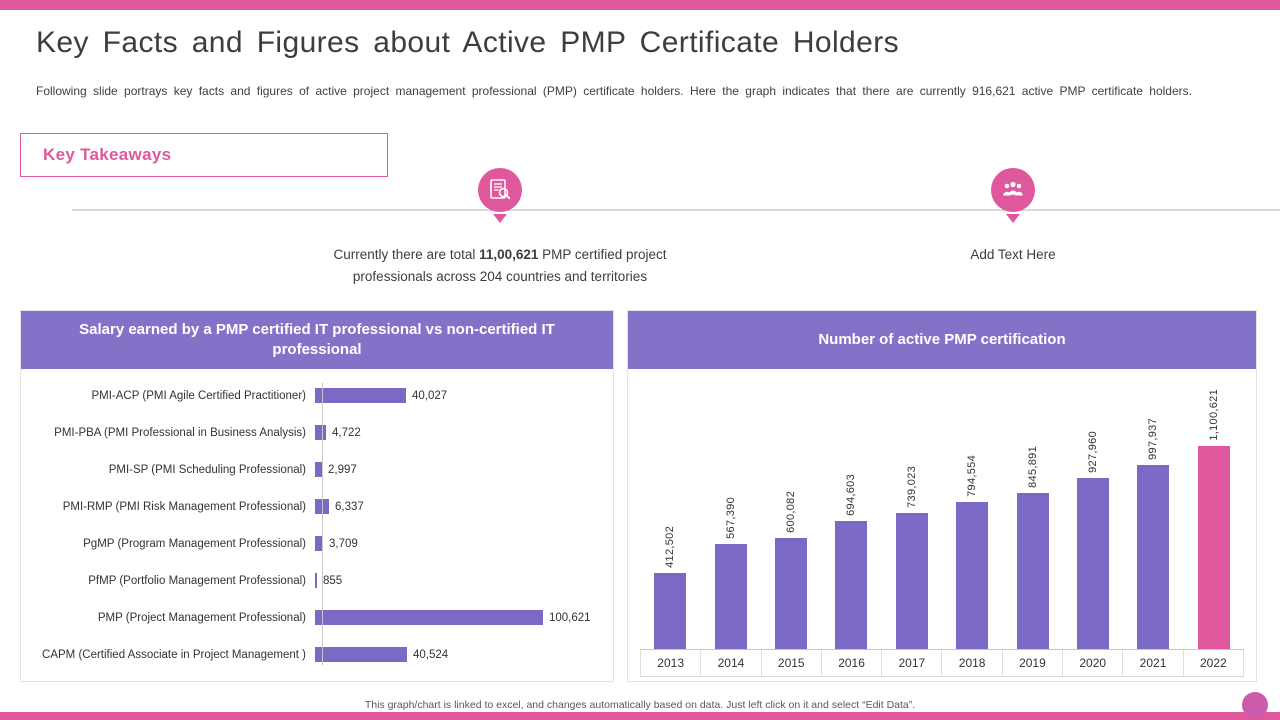  I want to click on salary-bar-track: 40,027, so click(463, 396).